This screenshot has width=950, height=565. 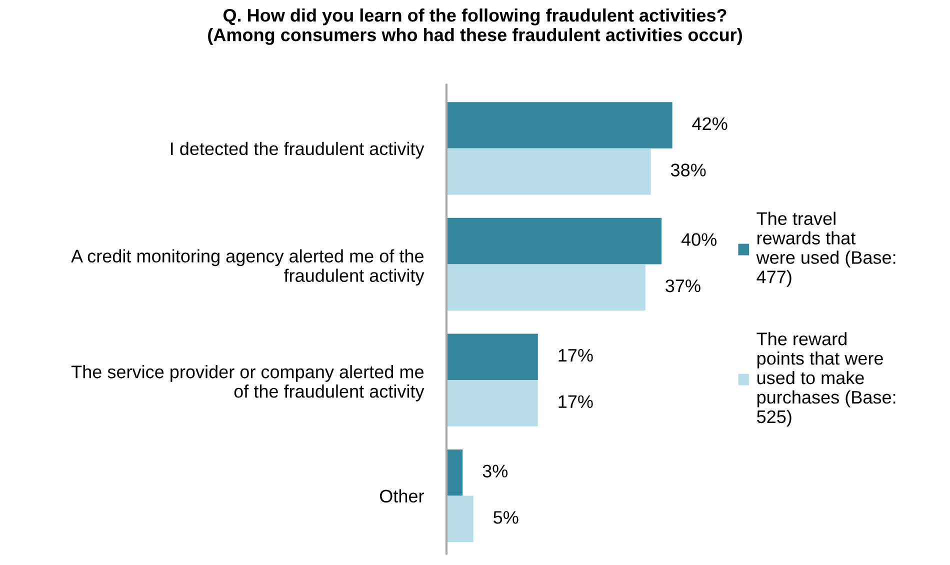 I want to click on data-label: 38%, so click(x=688, y=170).